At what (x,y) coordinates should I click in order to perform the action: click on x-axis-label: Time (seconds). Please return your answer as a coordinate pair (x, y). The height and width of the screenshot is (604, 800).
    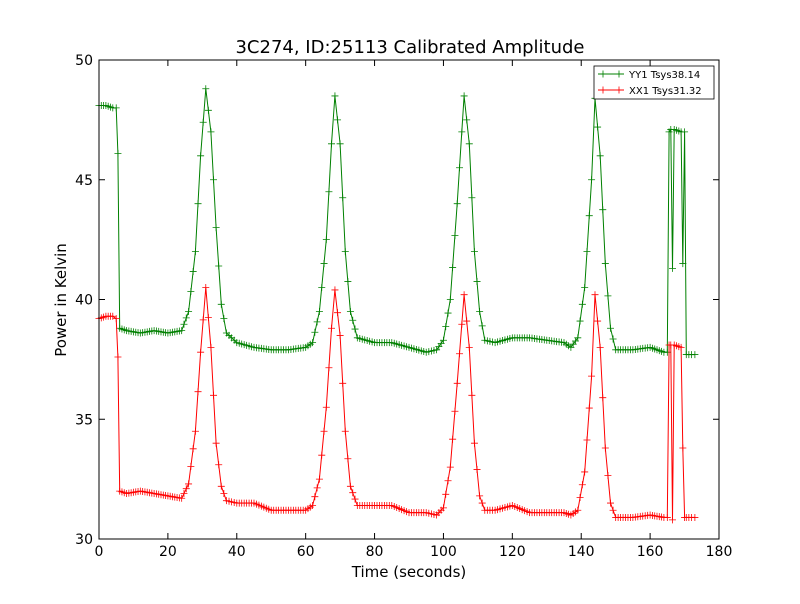
    Looking at the image, I should click on (409, 572).